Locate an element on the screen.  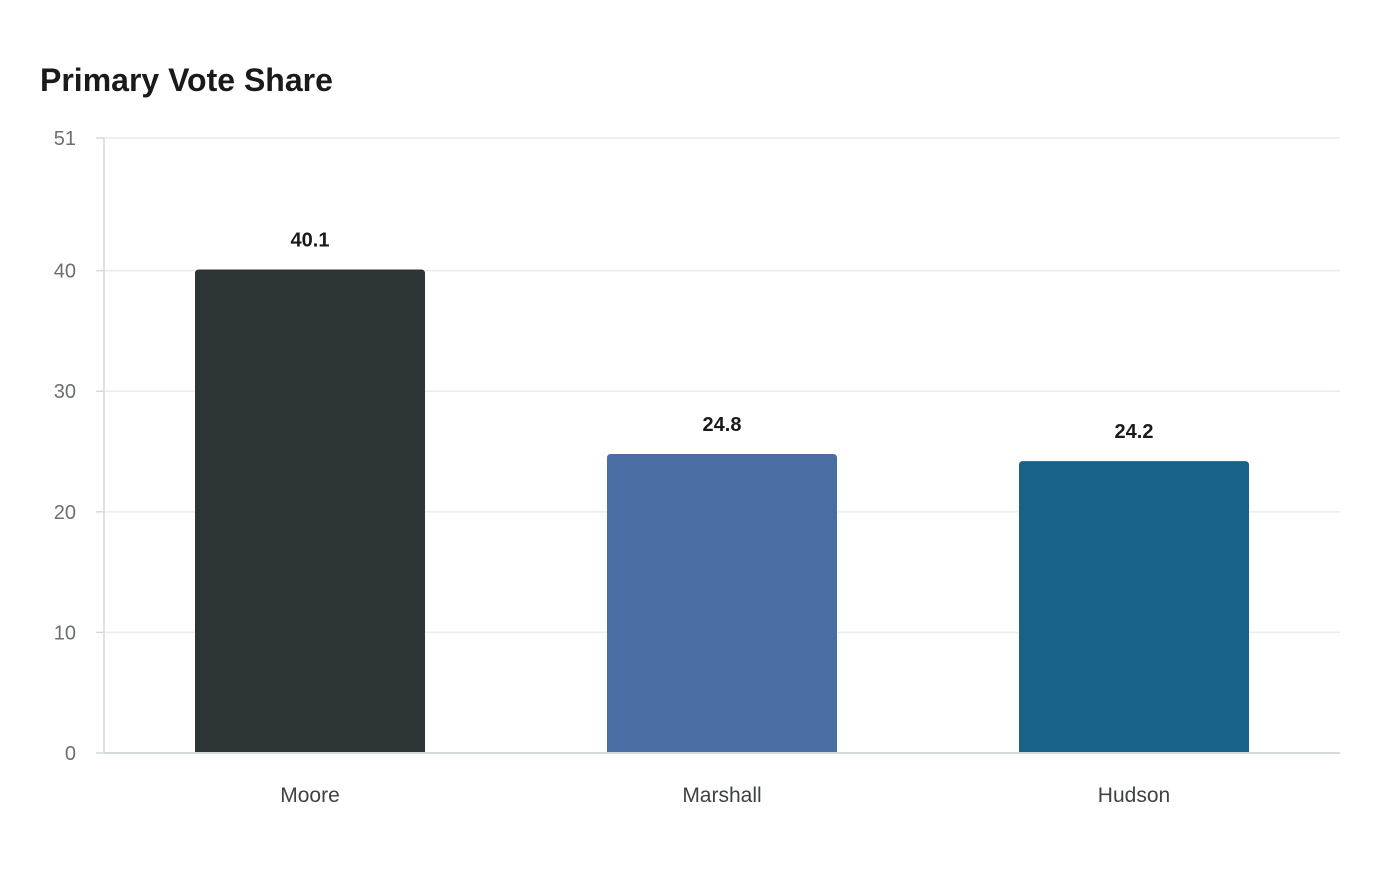
y-tick-label: 30 is located at coordinates (65, 392).